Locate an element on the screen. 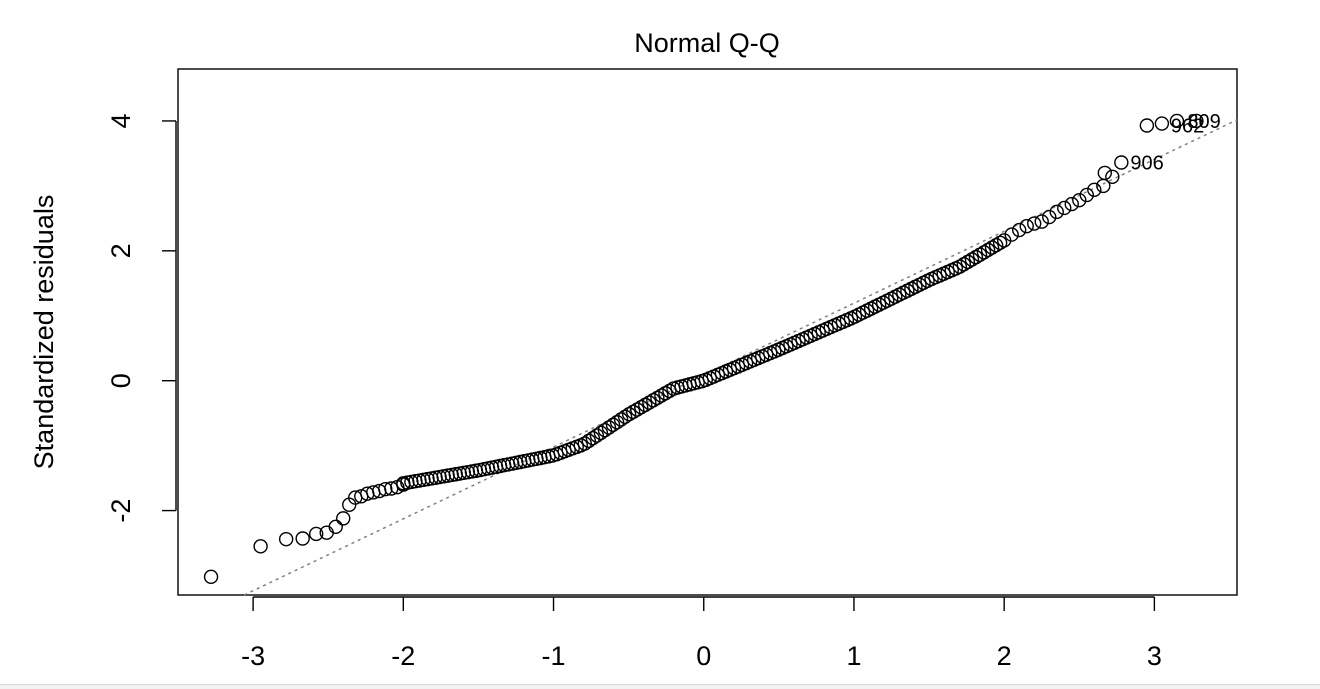  y-tick-label: 0 is located at coordinates (121, 380).